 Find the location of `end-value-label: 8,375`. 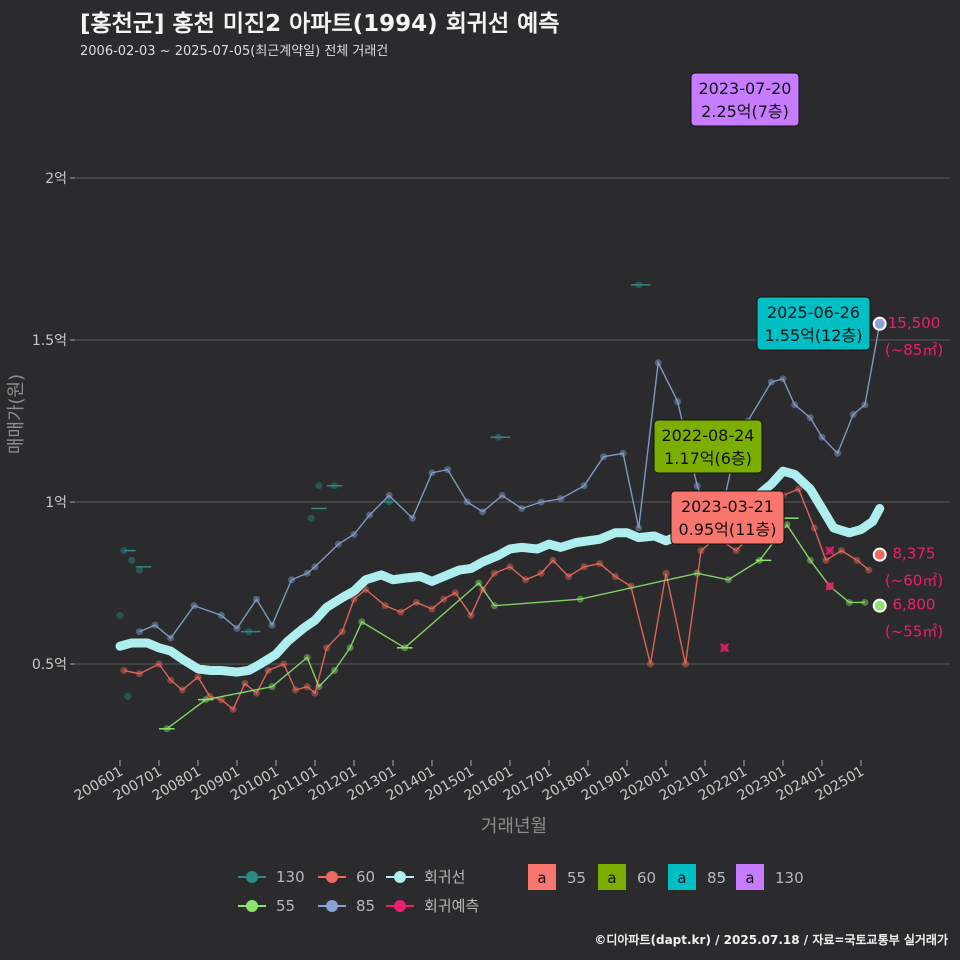

end-value-label: 8,375 is located at coordinates (914, 554).